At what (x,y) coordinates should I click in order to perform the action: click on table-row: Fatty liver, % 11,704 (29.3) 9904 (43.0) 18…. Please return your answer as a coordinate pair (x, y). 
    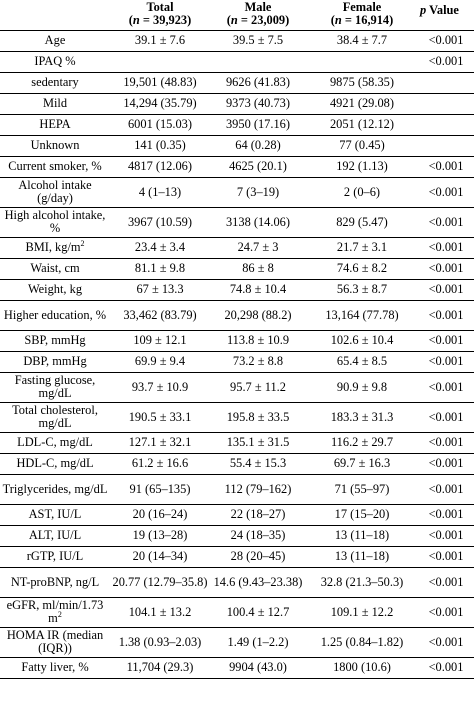
    Looking at the image, I should click on (237, 667).